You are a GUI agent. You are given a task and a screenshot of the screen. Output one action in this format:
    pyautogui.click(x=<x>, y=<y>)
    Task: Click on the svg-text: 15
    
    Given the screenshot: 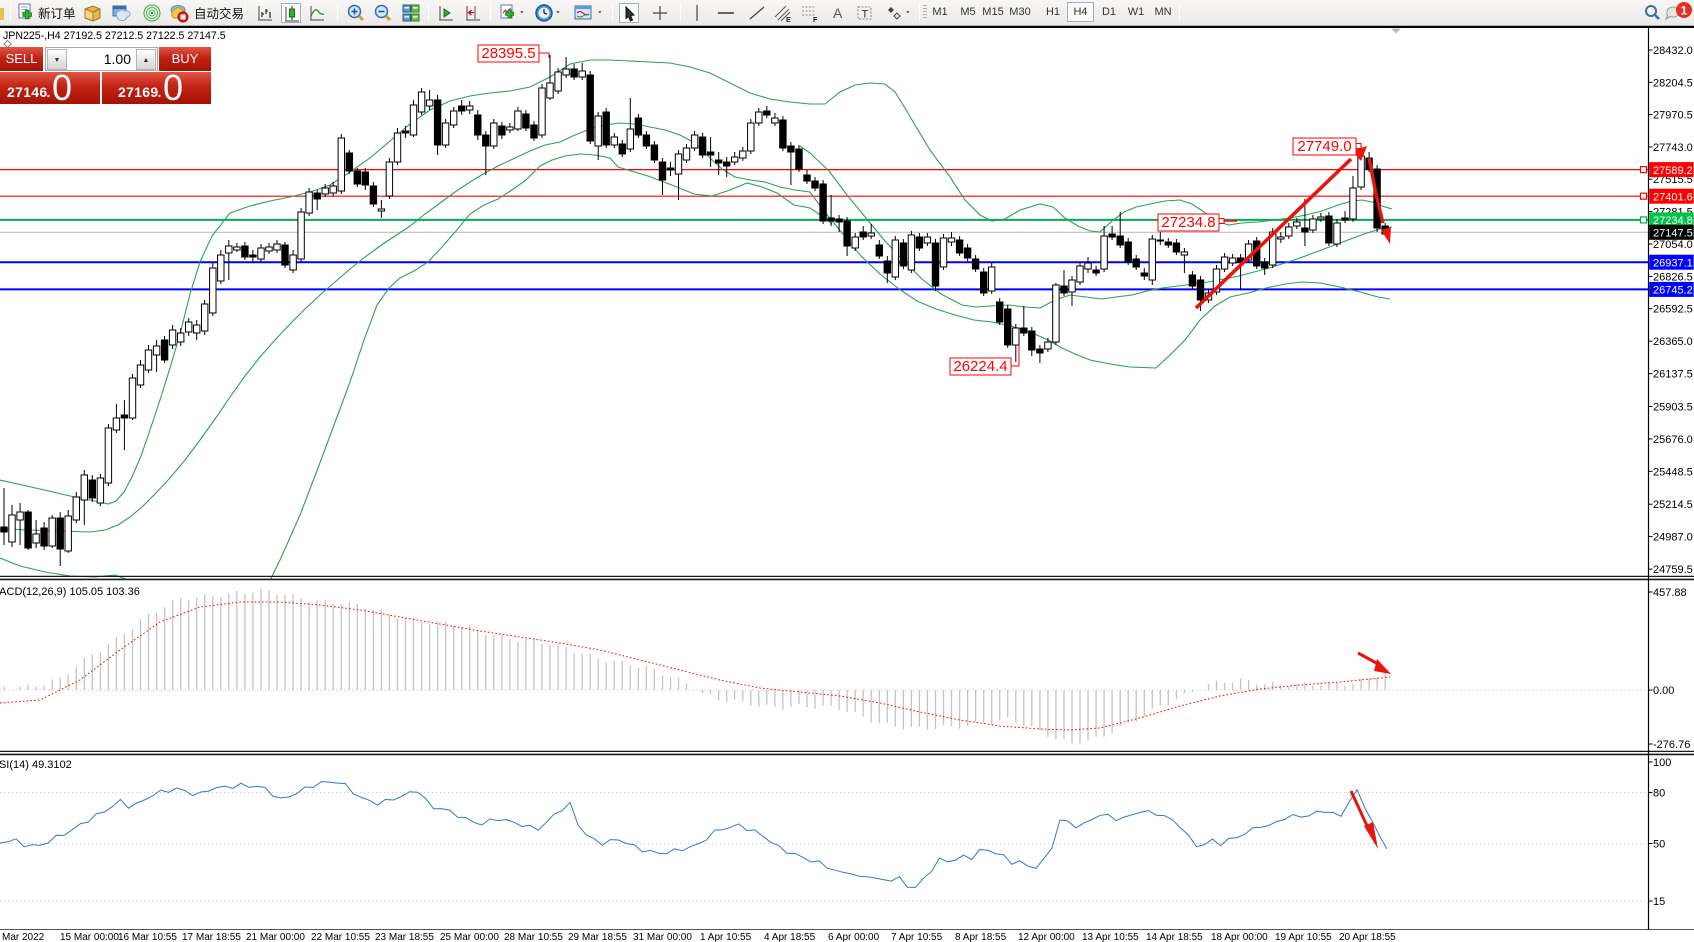 What is the action you would take?
    pyautogui.click(x=1659, y=902)
    